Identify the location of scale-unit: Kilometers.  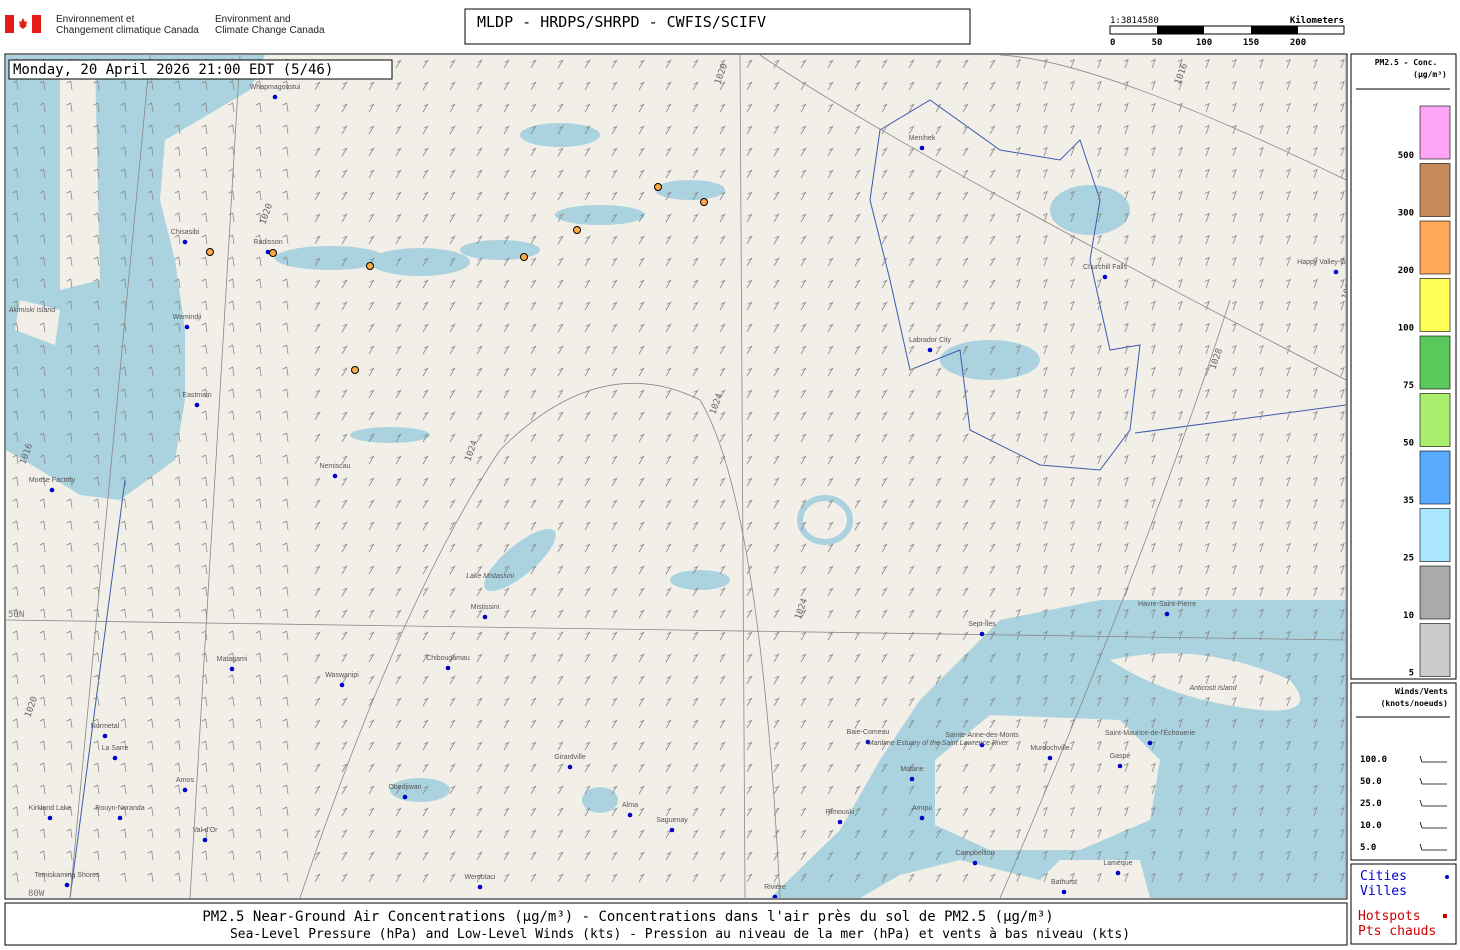
(1317, 20).